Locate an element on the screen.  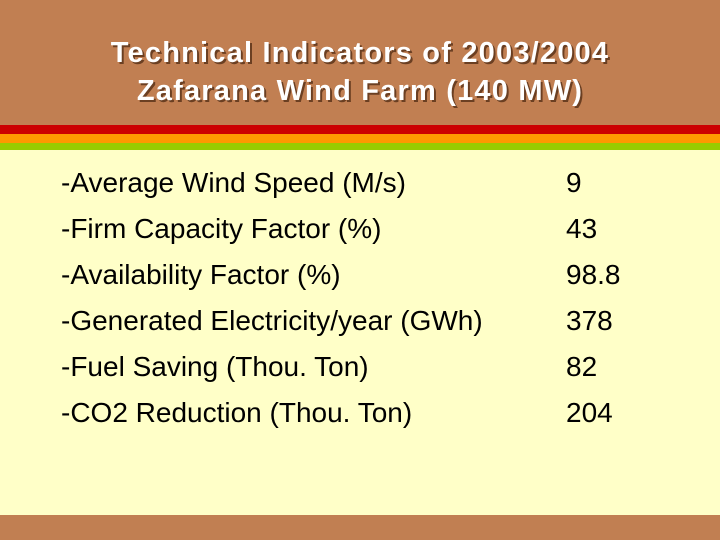
divider-stripe-red is located at coordinates (360, 129).